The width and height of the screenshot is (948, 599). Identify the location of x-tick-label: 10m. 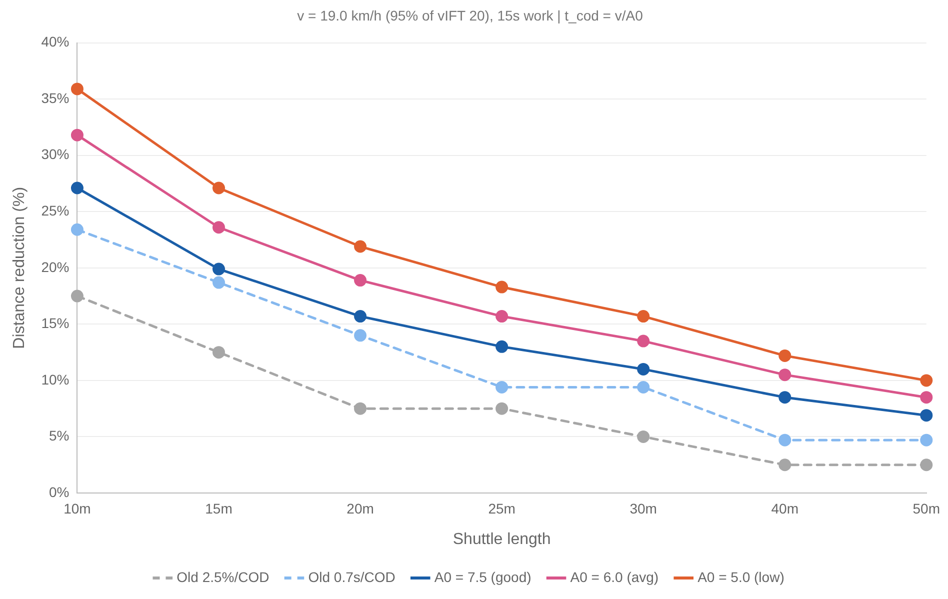
(77, 508).